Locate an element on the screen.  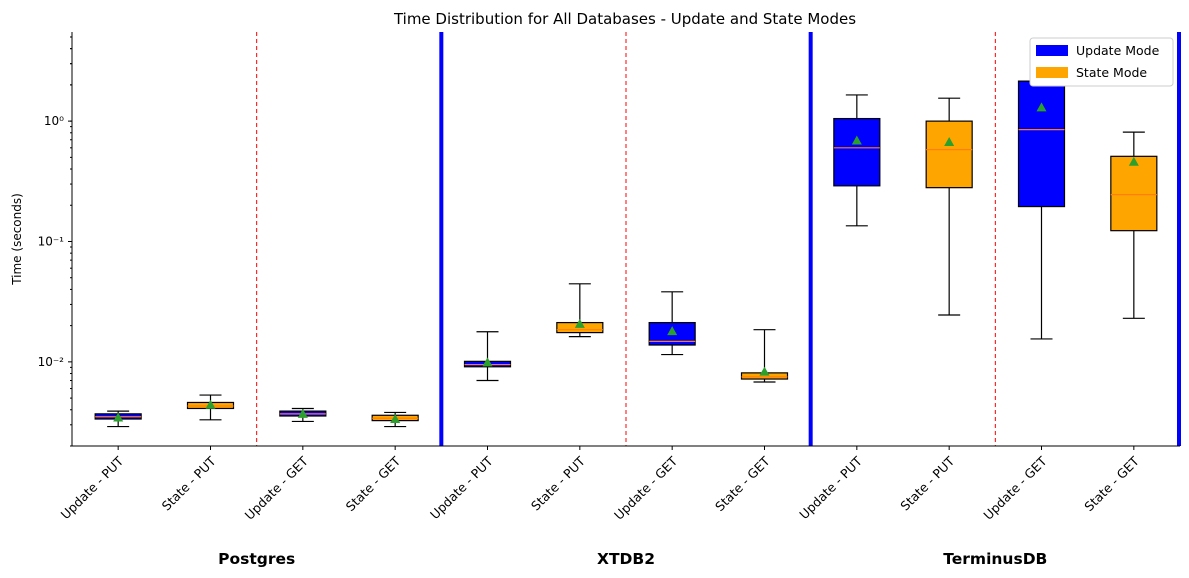
group-label: TerminusDB is located at coordinates (995, 559).